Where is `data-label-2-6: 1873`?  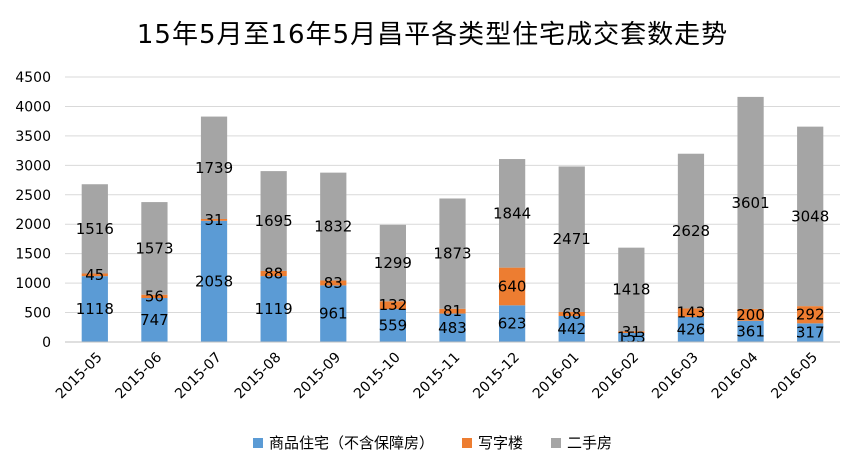
data-label-2-6: 1873 is located at coordinates (452, 254).